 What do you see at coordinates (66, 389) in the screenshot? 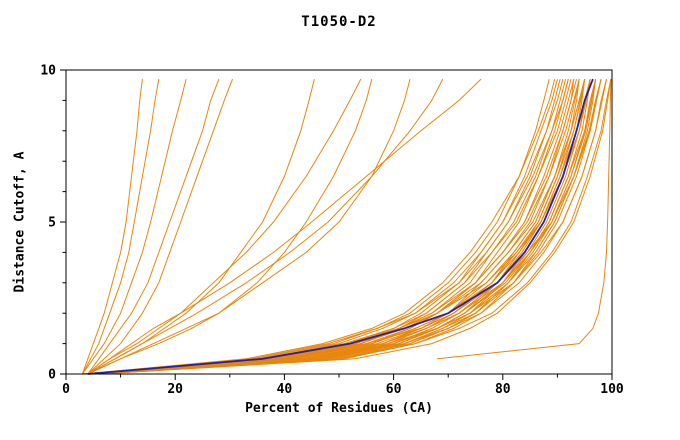
I see `x-tick-label: 0` at bounding box center [66, 389].